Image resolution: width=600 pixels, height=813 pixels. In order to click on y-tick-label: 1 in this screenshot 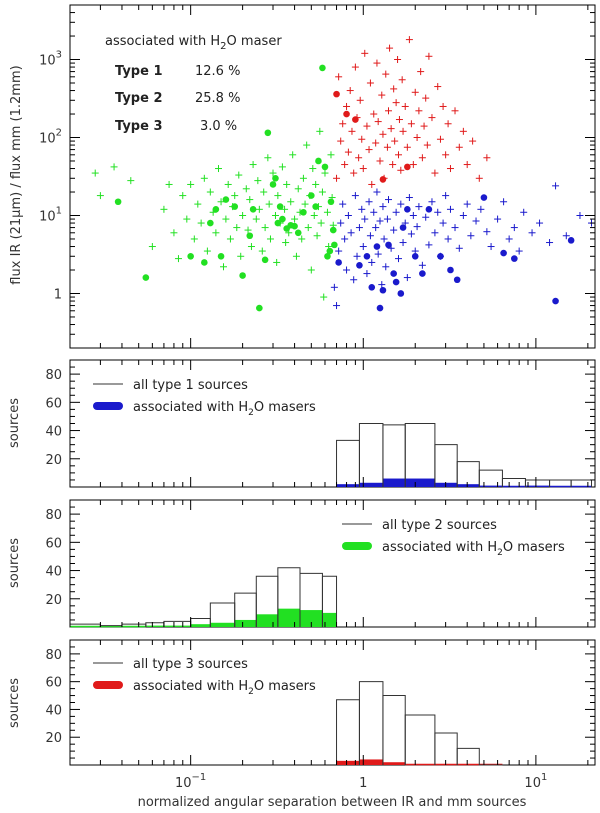, I will do `click(58, 294)`.